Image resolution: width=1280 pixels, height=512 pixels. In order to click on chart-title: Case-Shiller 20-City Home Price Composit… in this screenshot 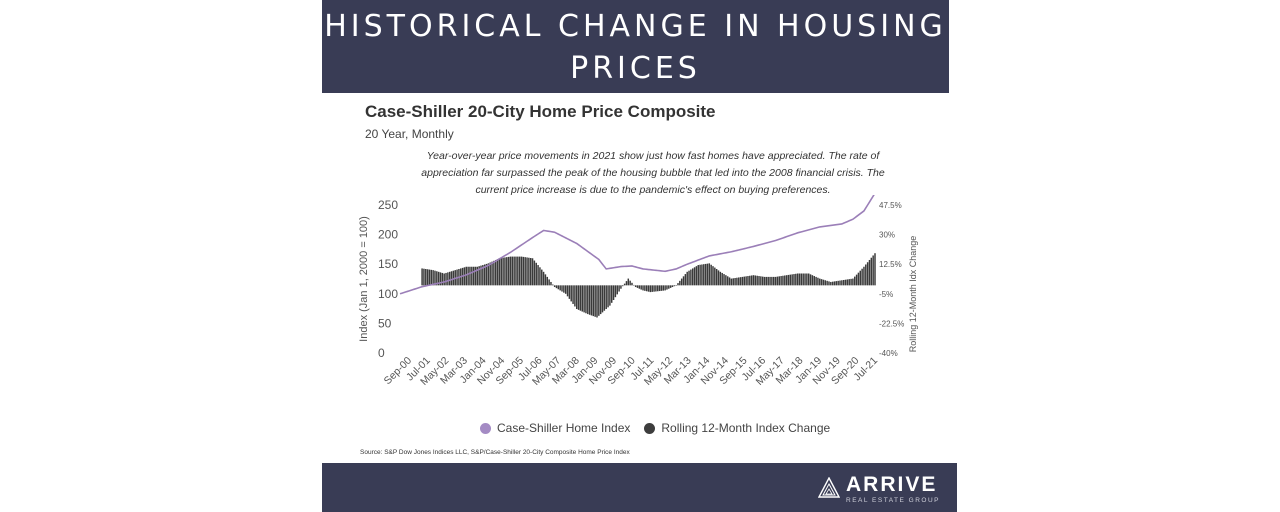, I will do `click(540, 111)`.